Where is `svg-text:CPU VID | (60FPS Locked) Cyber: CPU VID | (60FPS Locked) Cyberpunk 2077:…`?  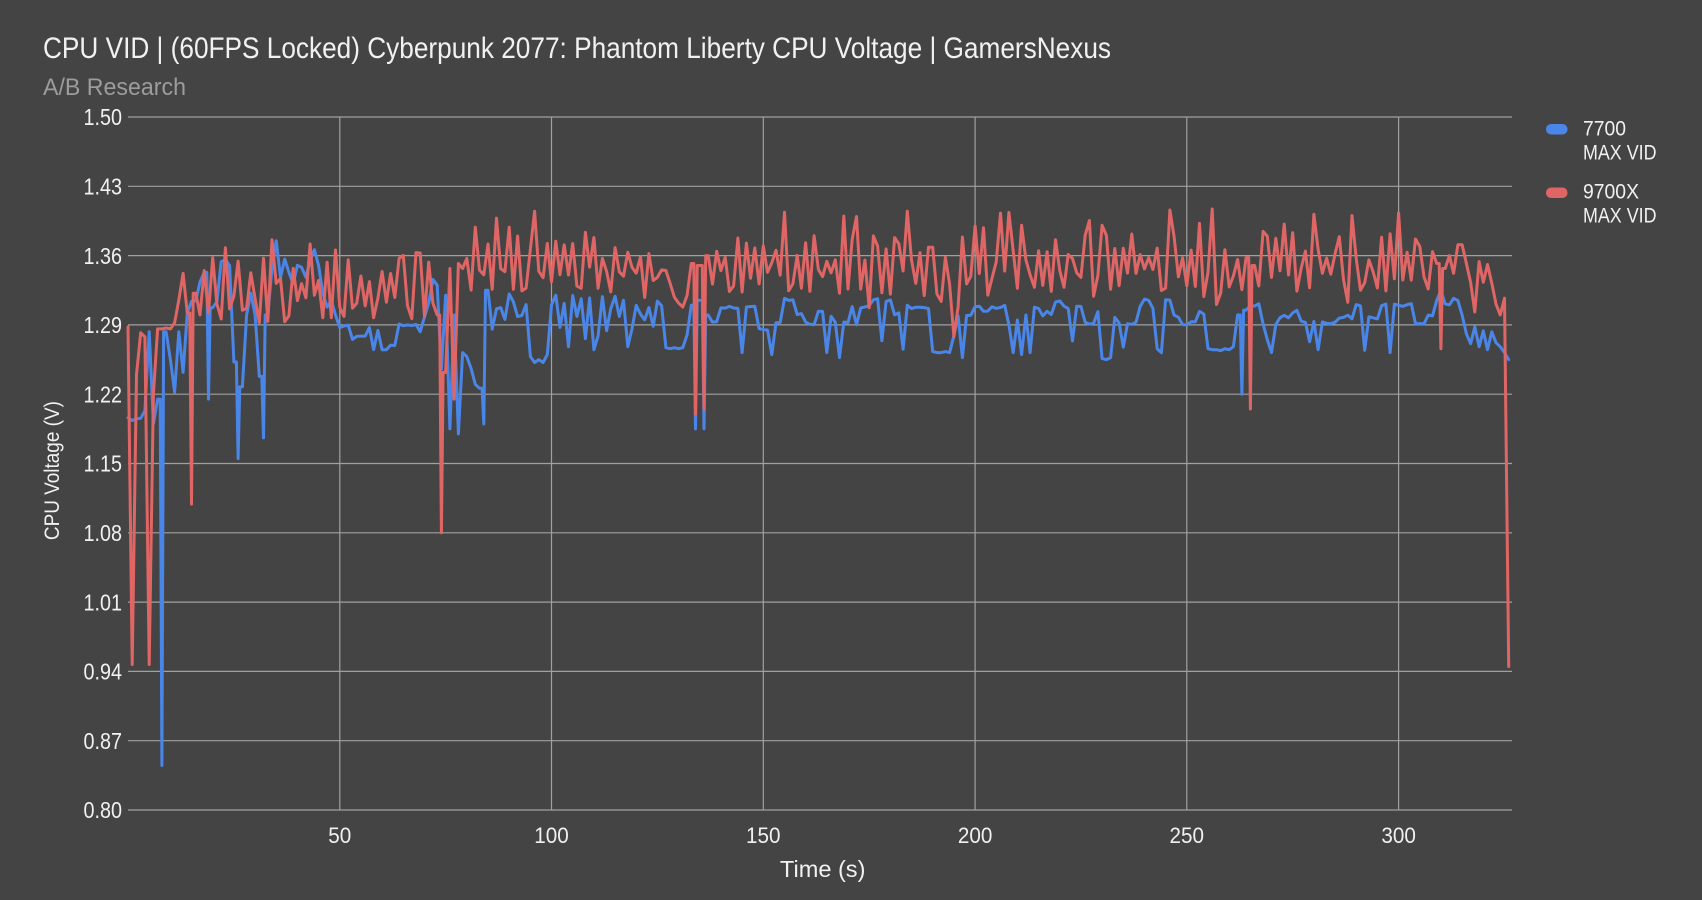 svg-text:CPU VID | (60FPS Locked) Cyber: CPU VID | (60FPS Locked) Cyberpunk 2077:… is located at coordinates (577, 48).